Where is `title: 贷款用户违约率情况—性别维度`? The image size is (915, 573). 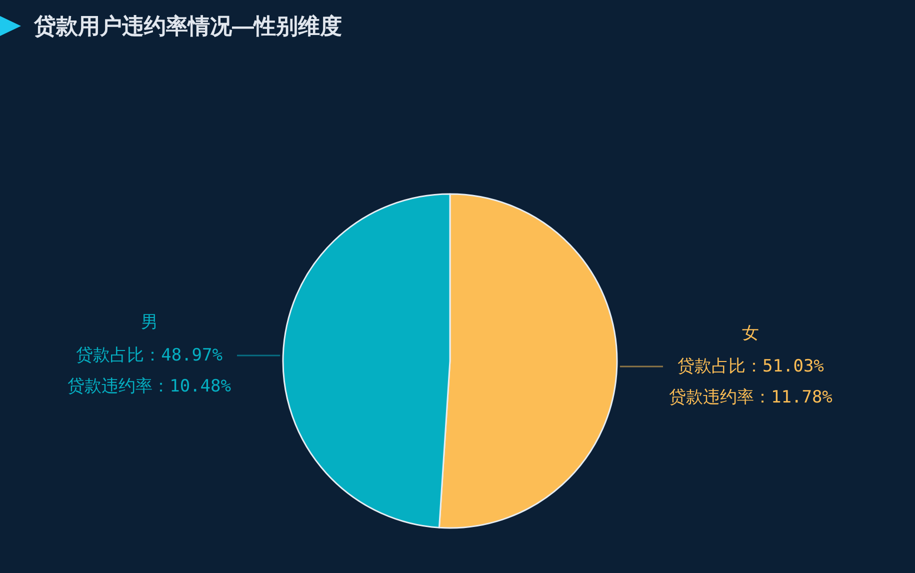 title: 贷款用户违约率情况—性别维度 is located at coordinates (188, 26).